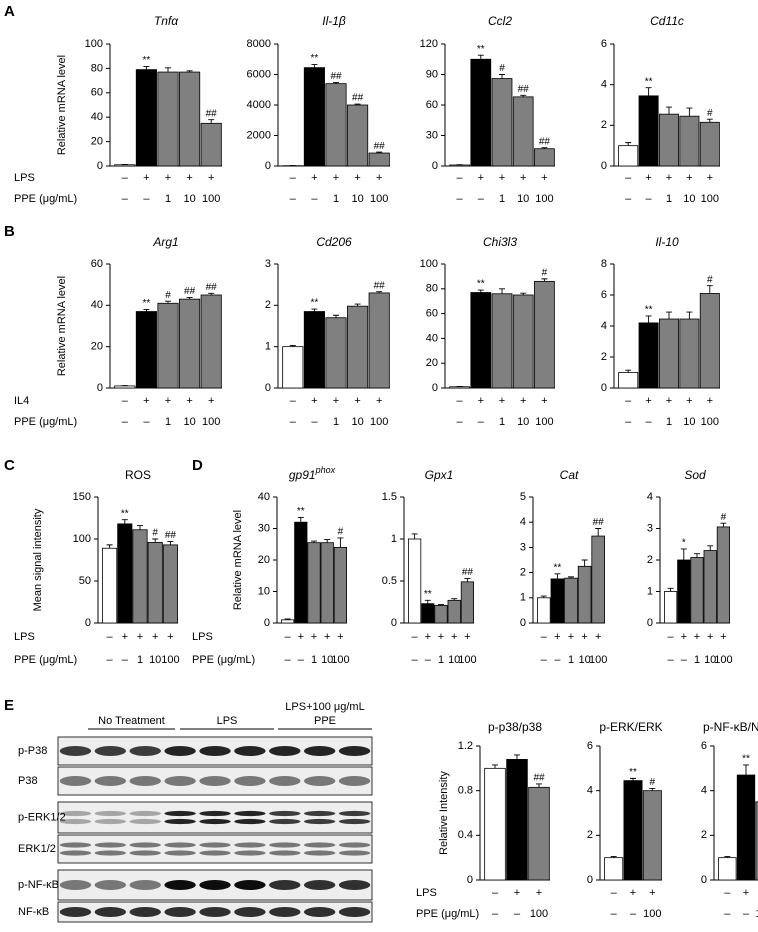 The width and height of the screenshot is (758, 932). What do you see at coordinates (168, 199) in the screenshot?
I see `treatment-label: 1` at bounding box center [168, 199].